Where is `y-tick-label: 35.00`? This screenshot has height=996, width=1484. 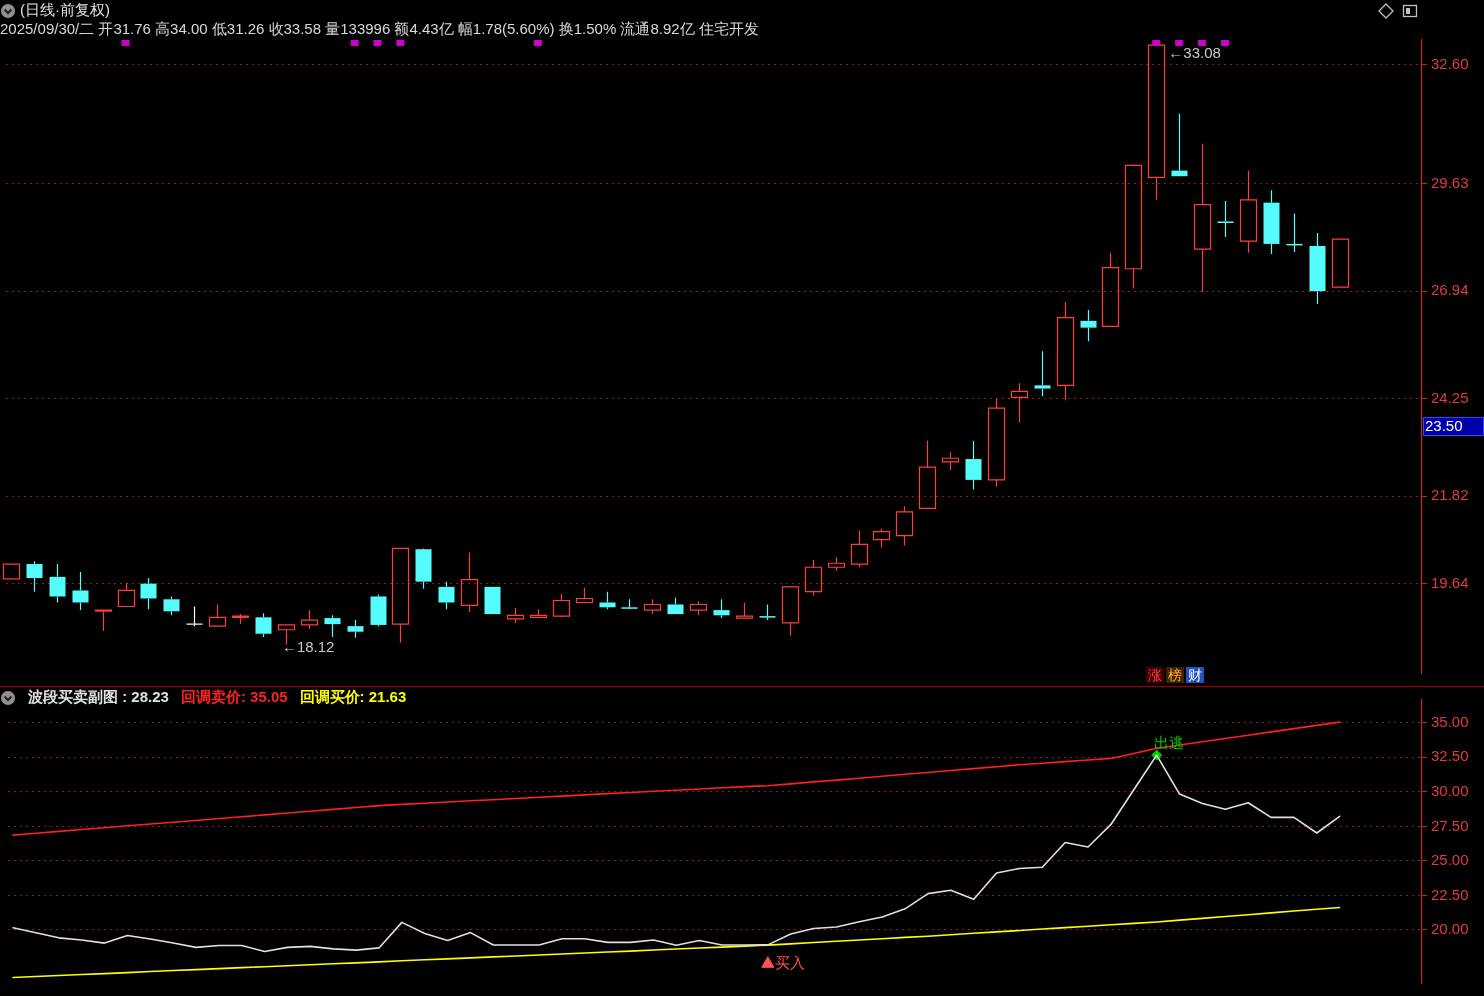 y-tick-label: 35.00 is located at coordinates (1450, 721).